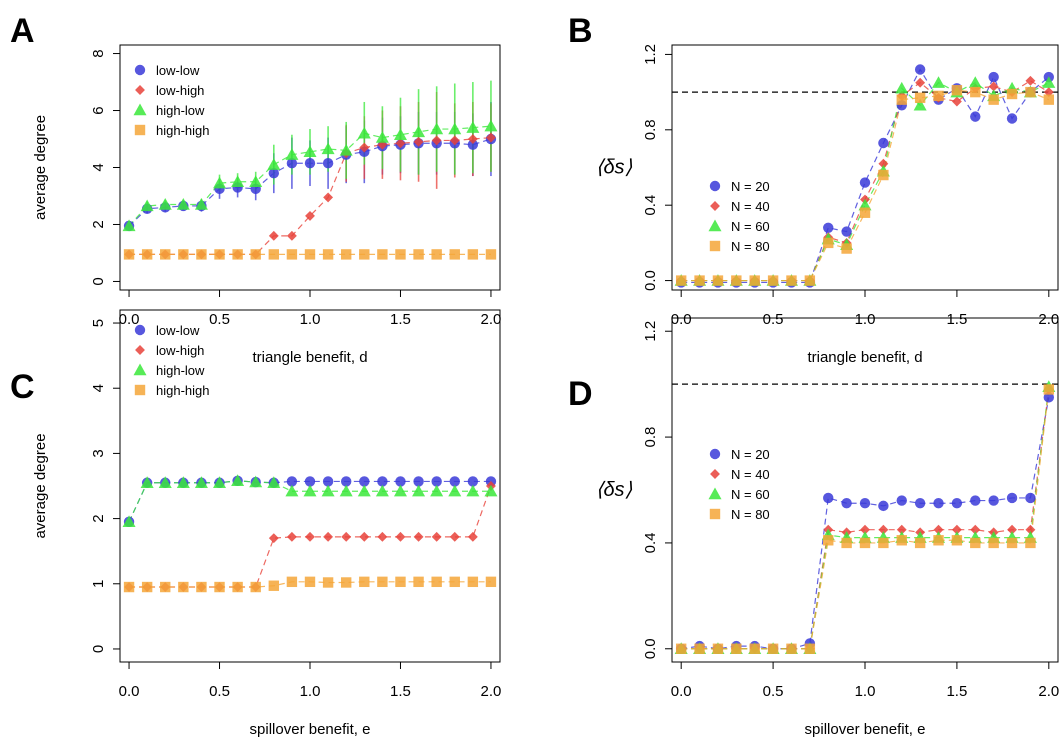 The height and width of the screenshot is (745, 1062). What do you see at coordinates (98, 584) in the screenshot?
I see `y-tick-label: 1` at bounding box center [98, 584].